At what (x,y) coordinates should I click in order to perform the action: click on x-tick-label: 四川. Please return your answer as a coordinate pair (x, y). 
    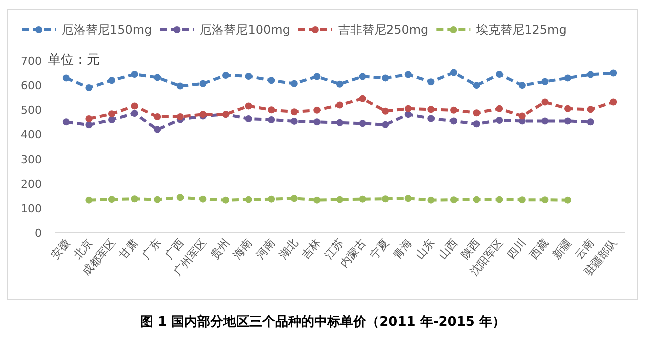
    Looking at the image, I should click on (516, 249).